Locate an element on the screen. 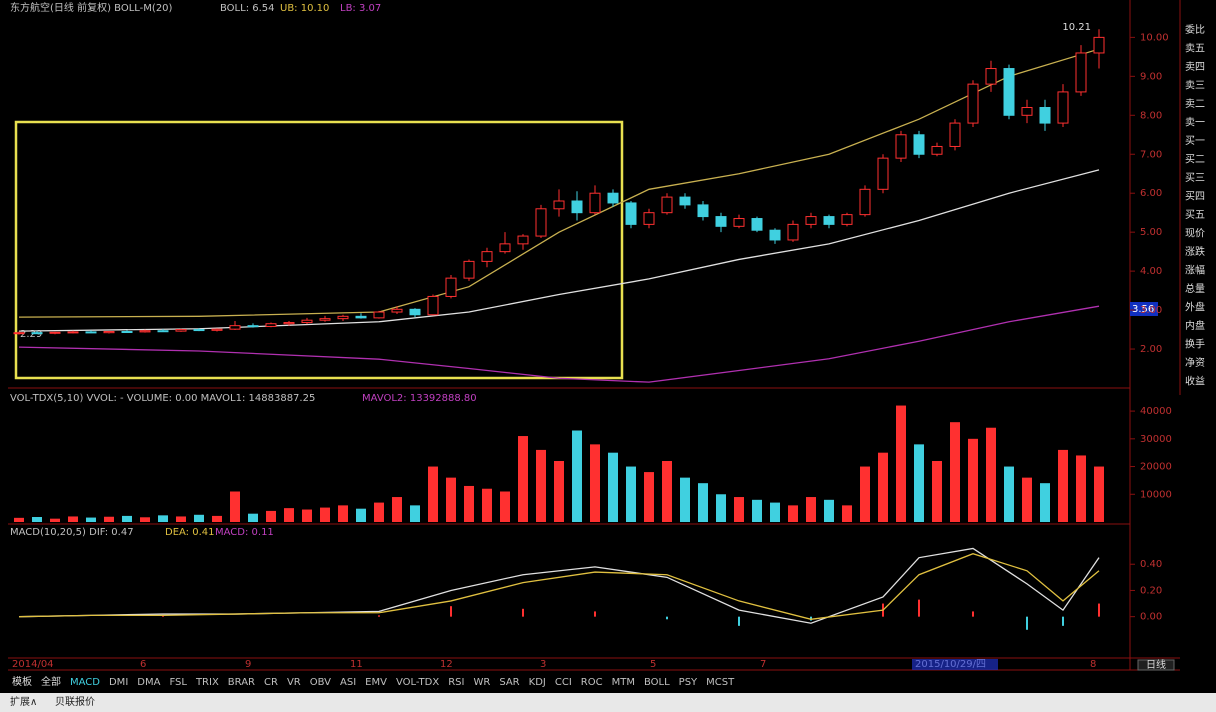 The height and width of the screenshot is (712, 1216). tab: RSI is located at coordinates (456, 682).